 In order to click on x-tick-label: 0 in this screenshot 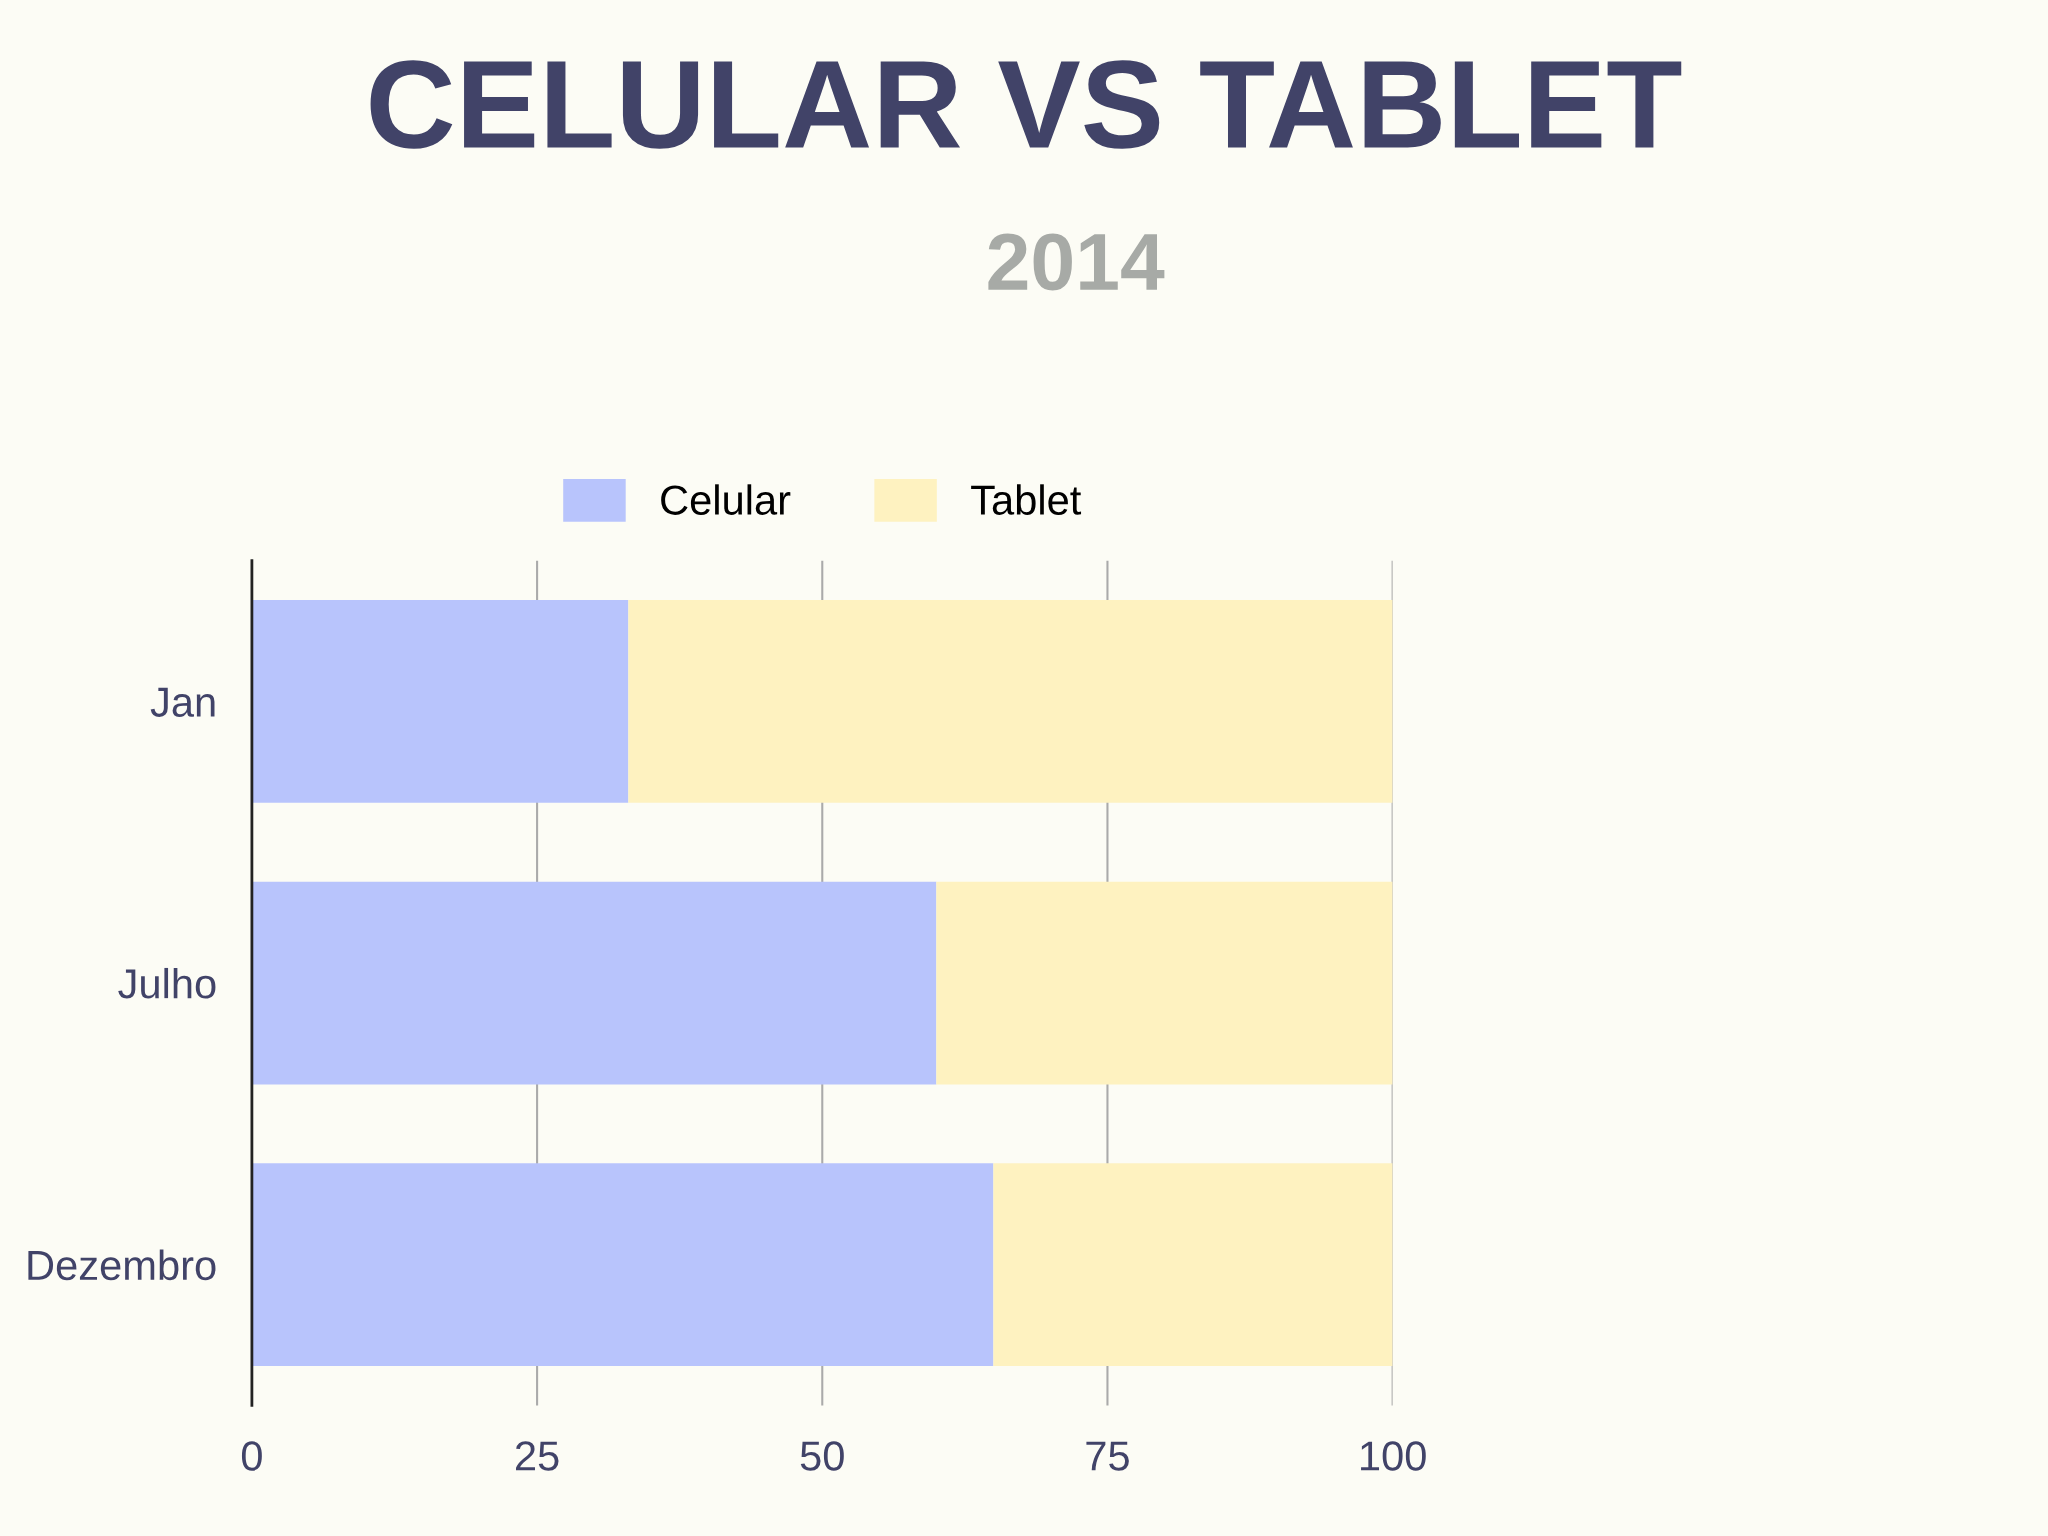, I will do `click(251, 1456)`.